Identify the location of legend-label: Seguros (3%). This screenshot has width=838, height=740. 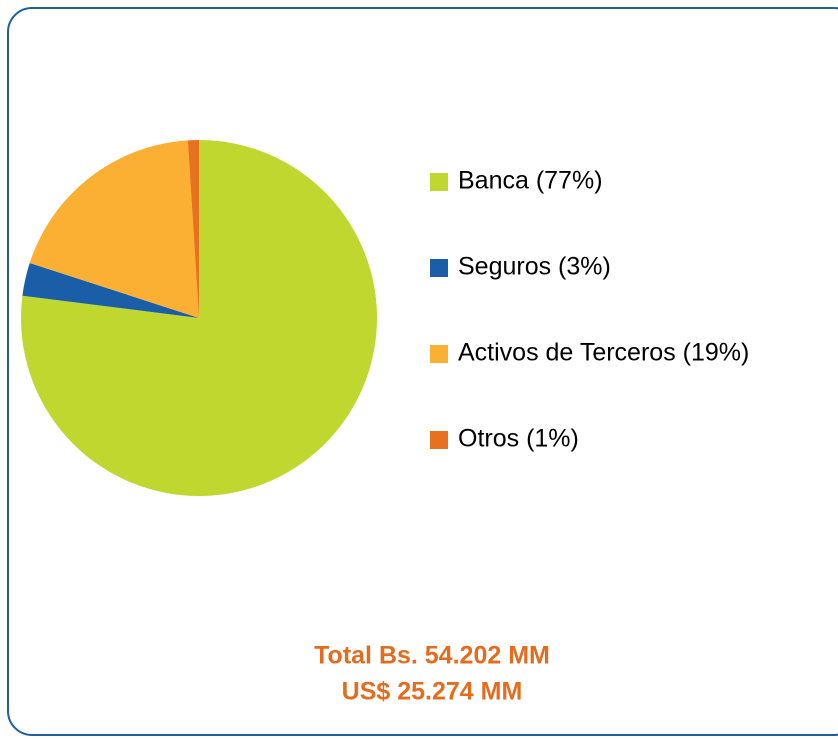
(534, 267).